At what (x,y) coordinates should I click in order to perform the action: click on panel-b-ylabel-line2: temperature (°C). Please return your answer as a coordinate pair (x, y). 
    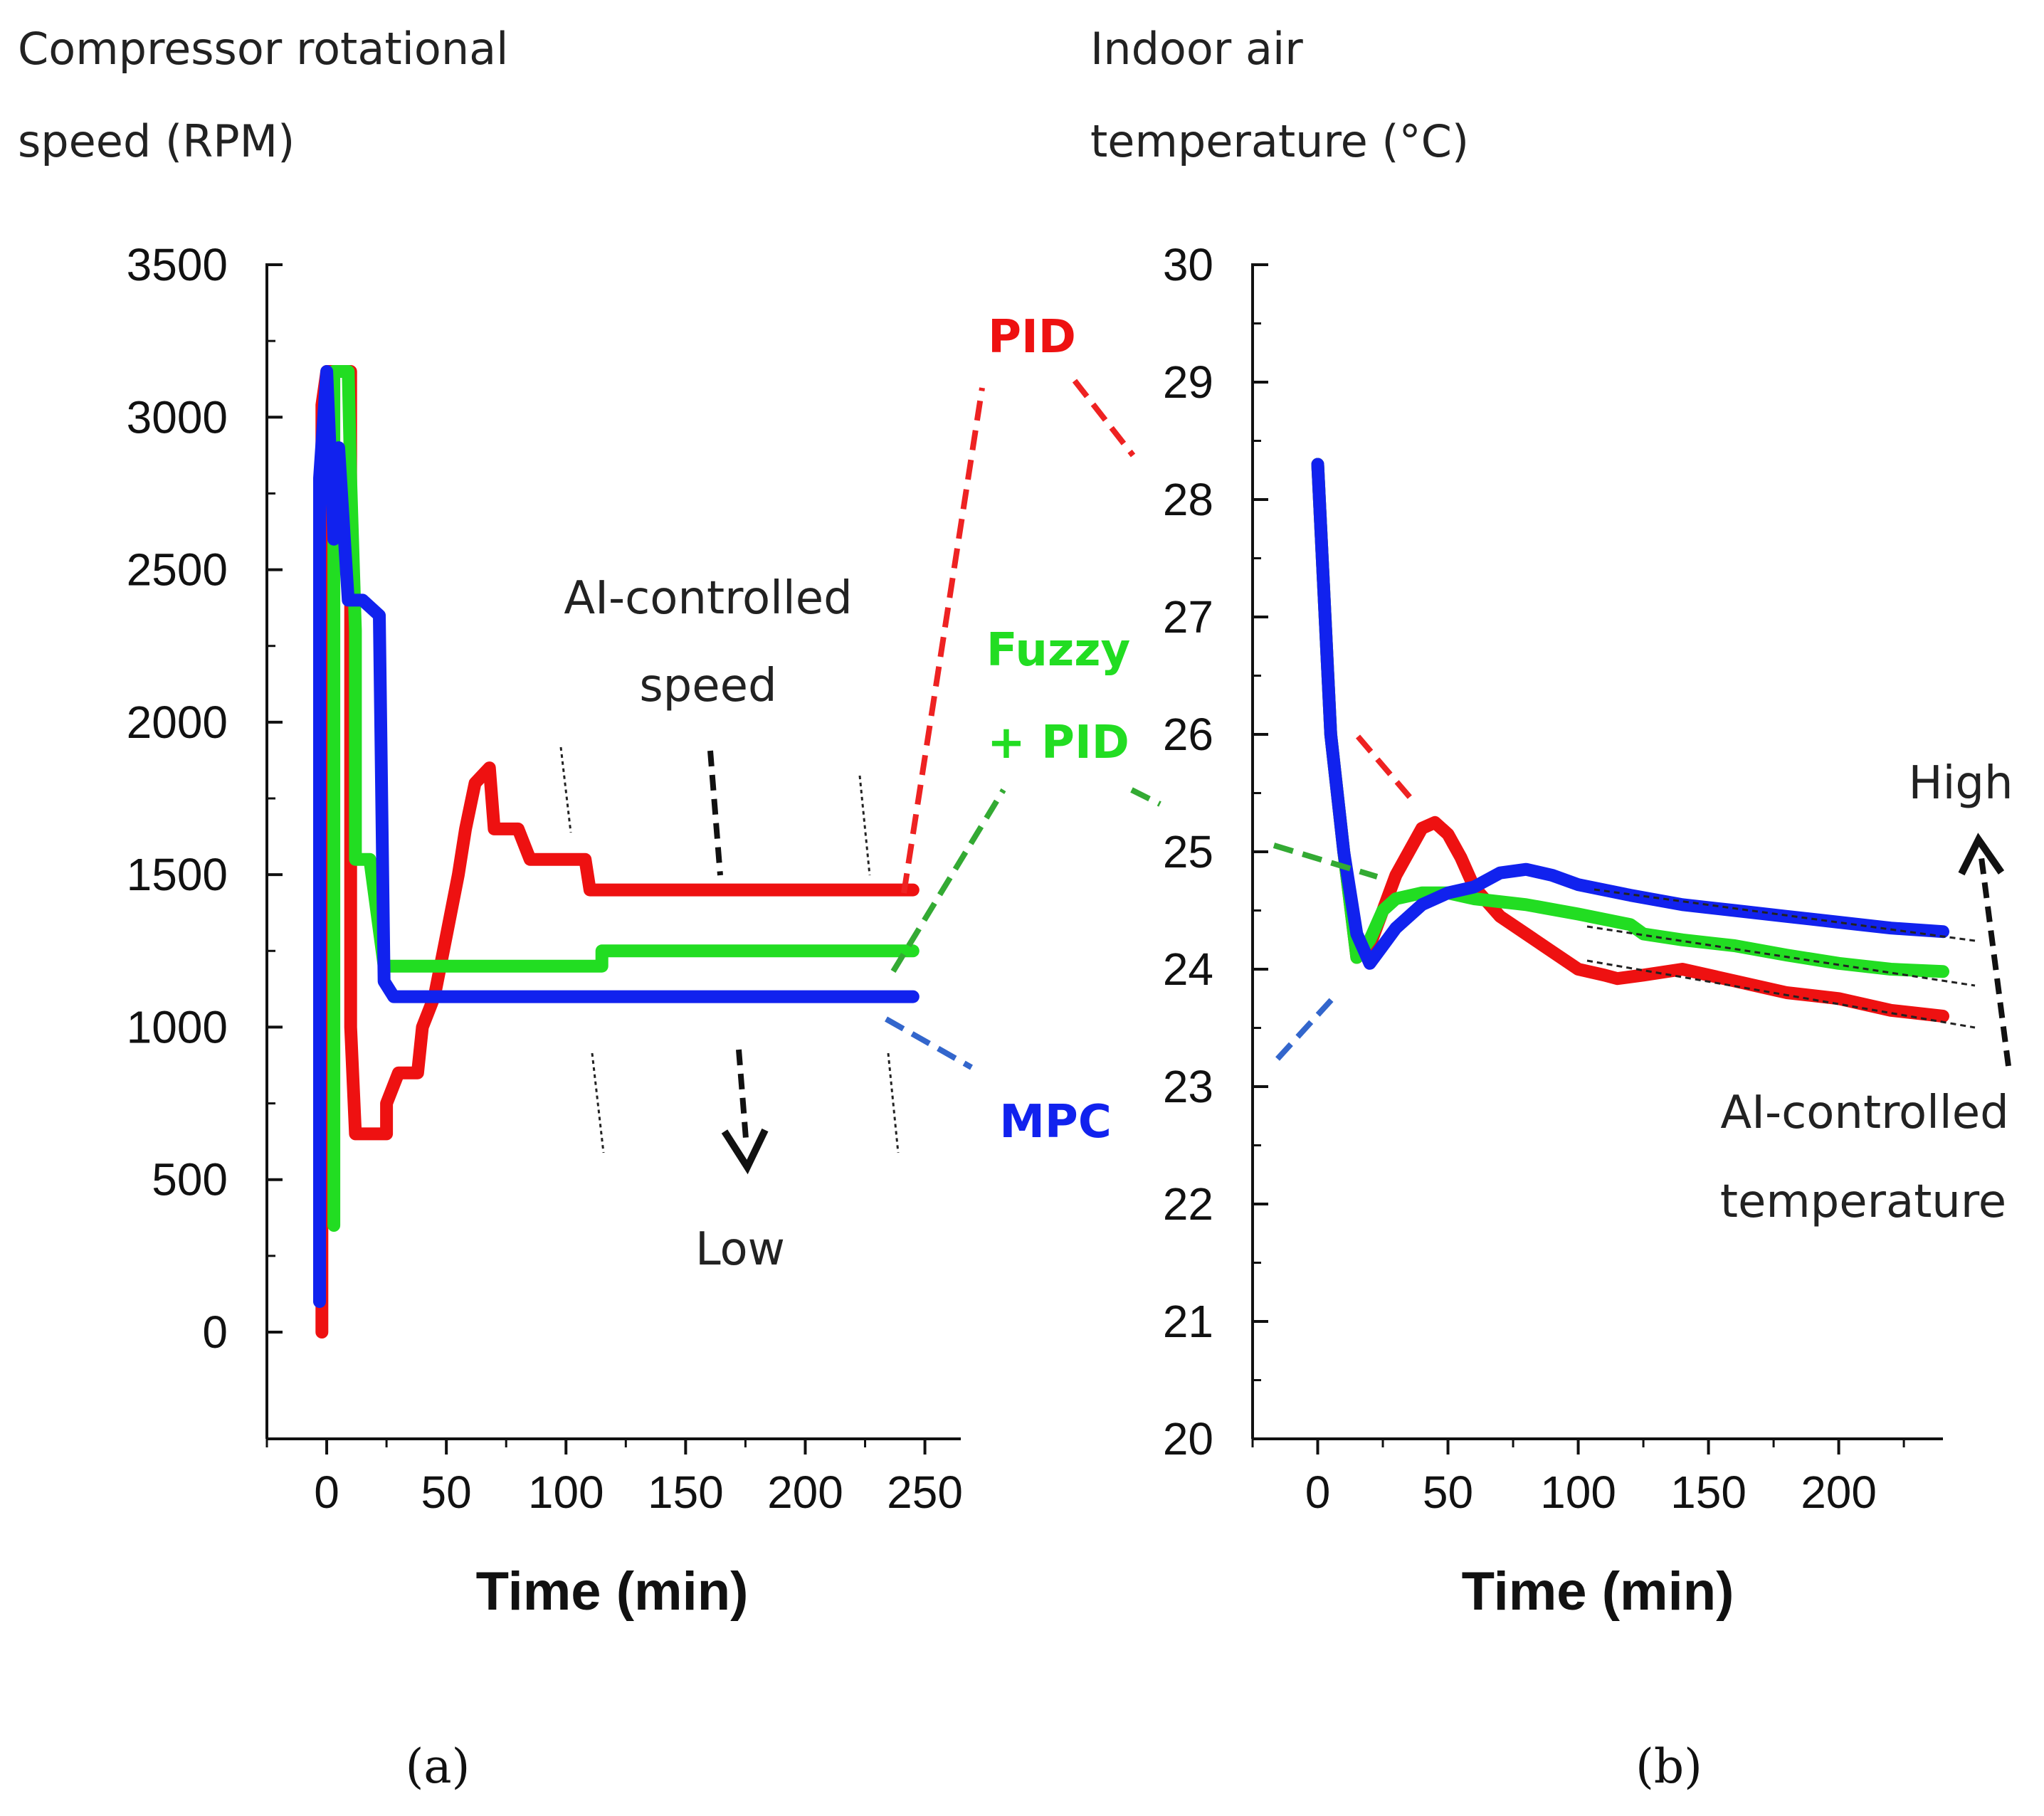
    Looking at the image, I should click on (1279, 141).